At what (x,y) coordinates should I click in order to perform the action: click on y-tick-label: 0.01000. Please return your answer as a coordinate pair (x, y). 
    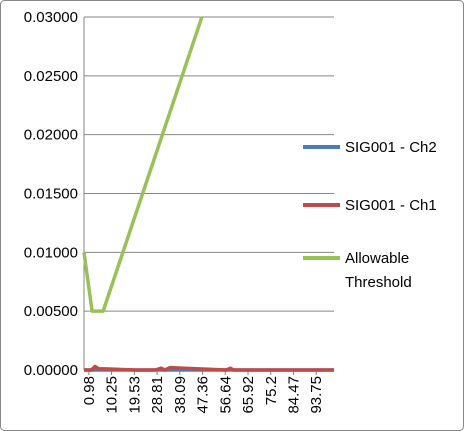
    Looking at the image, I should click on (51, 252).